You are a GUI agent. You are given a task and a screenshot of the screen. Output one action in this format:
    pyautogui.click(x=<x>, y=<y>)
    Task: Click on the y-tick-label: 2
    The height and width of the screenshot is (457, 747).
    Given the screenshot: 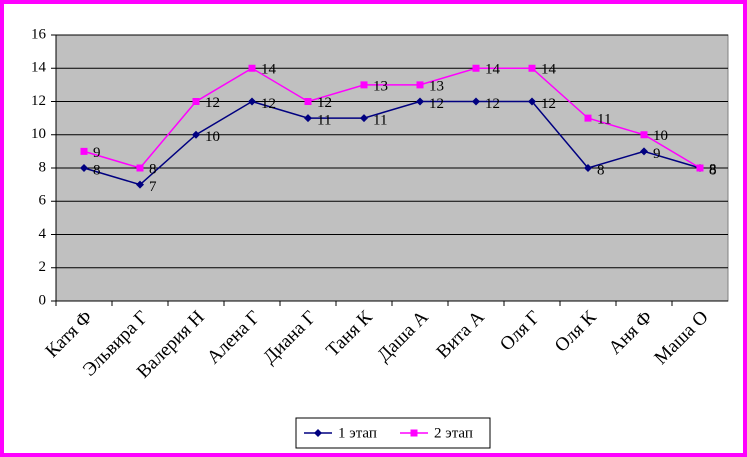 What is the action you would take?
    pyautogui.click(x=43, y=267)
    